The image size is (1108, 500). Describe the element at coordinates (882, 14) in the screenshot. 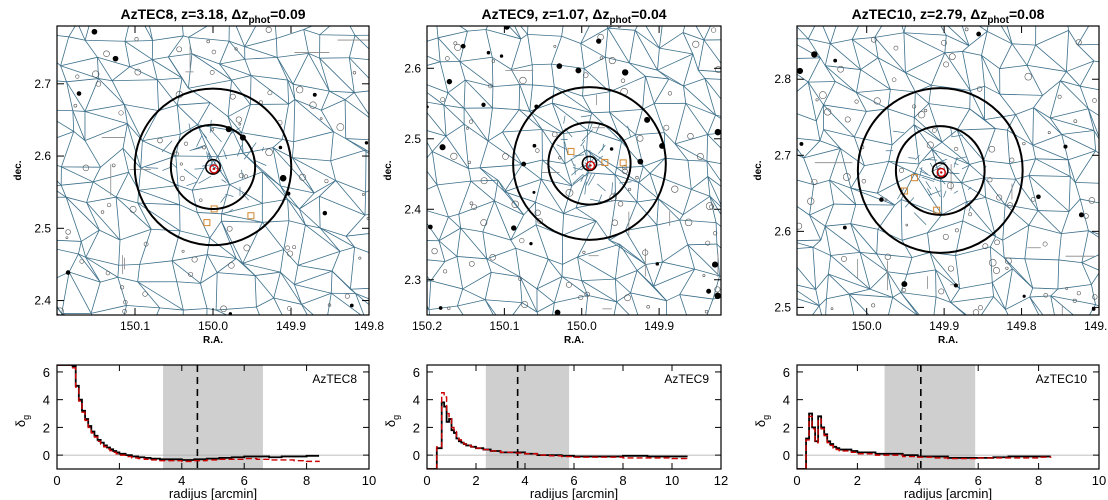

I see `title-name: AzTEC10` at that location.